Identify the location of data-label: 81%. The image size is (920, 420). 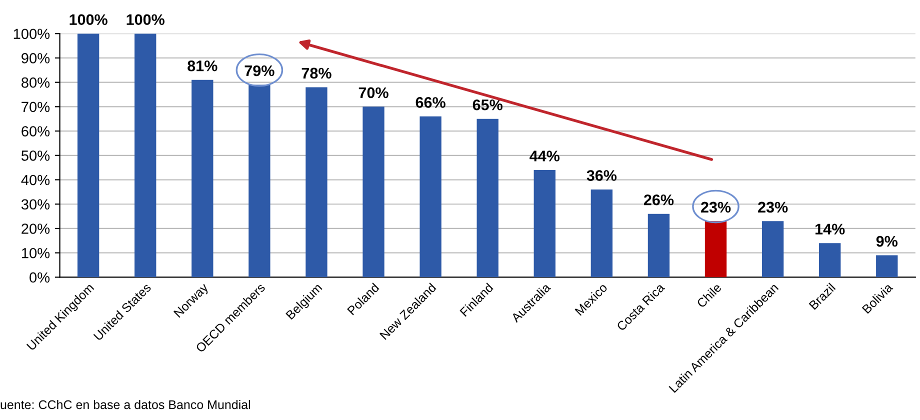
(203, 66).